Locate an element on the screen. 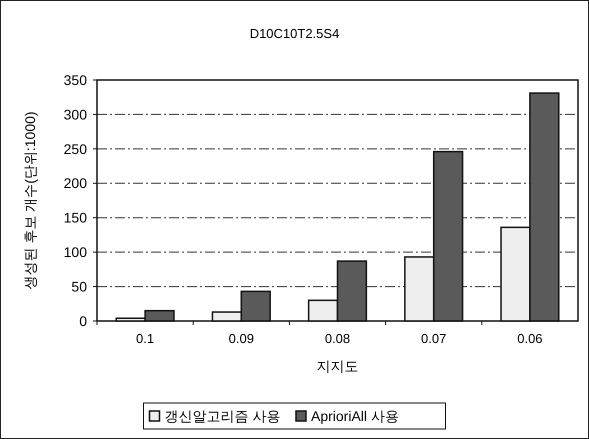 The width and height of the screenshot is (589, 439). x-tick-label: 0.1 is located at coordinates (145, 338).